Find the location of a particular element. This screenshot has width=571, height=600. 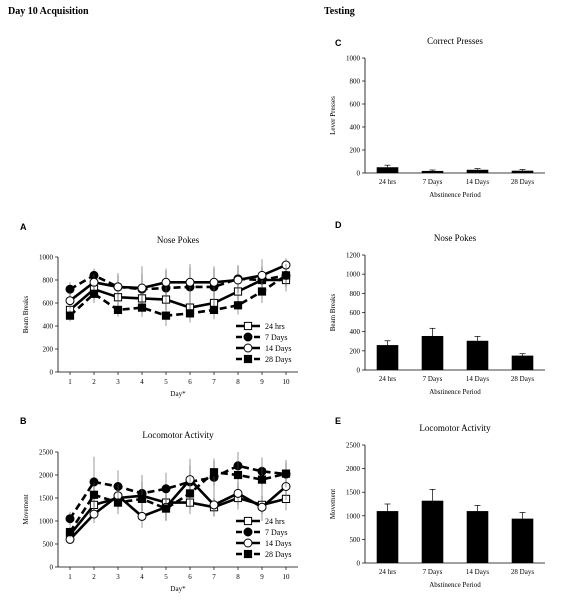

x-tick-label-3: 14 Days is located at coordinates (477, 182).